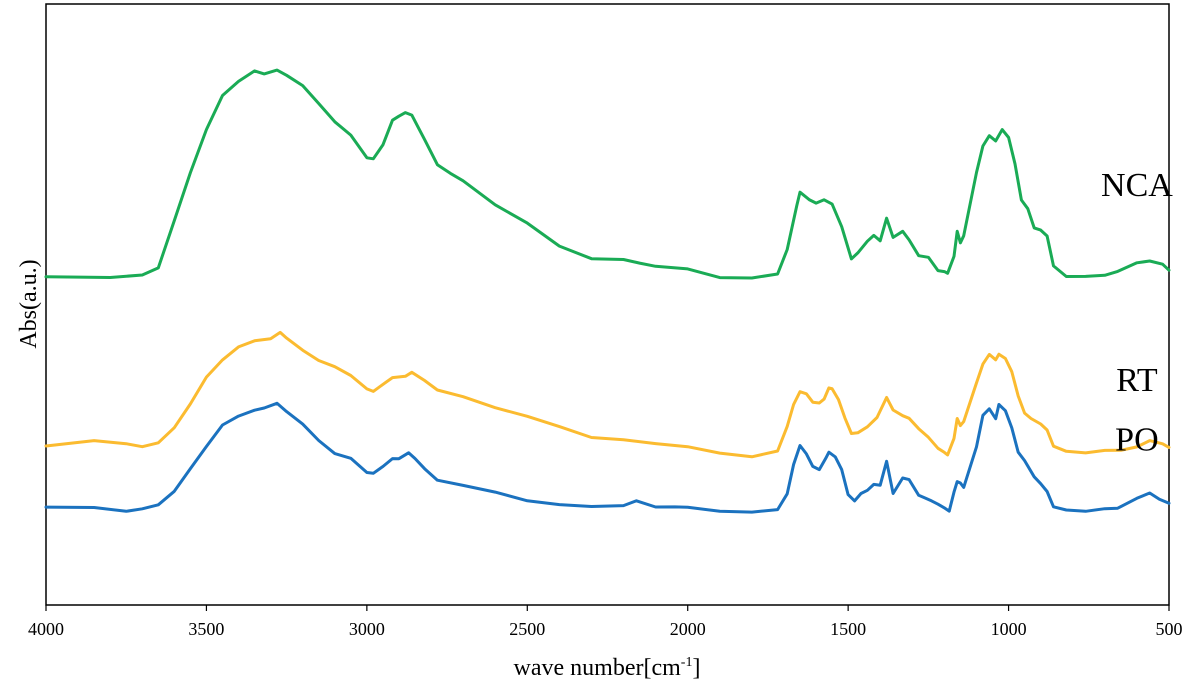 This screenshot has width=1200, height=697. Describe the element at coordinates (1136, 440) in the screenshot. I see `series-label-po: PO` at that location.